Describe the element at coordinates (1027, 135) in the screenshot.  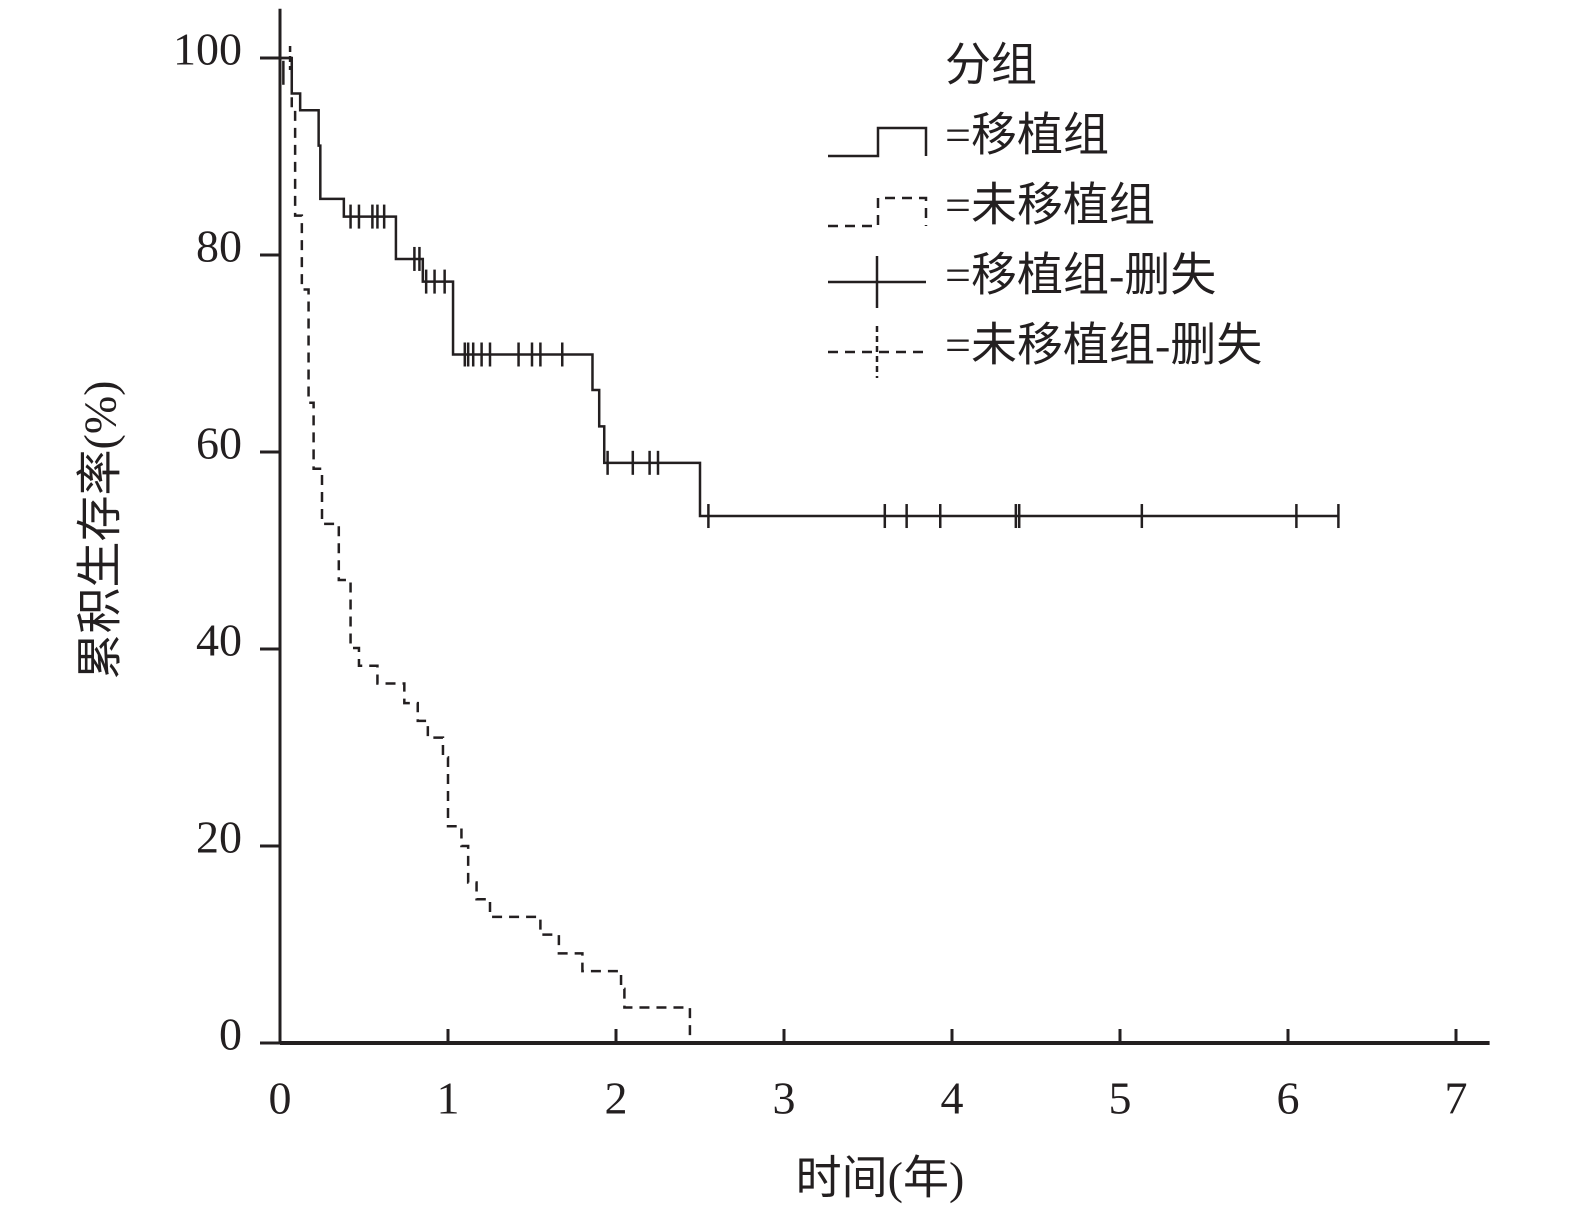
I see `legend-label: =移植组` at that location.